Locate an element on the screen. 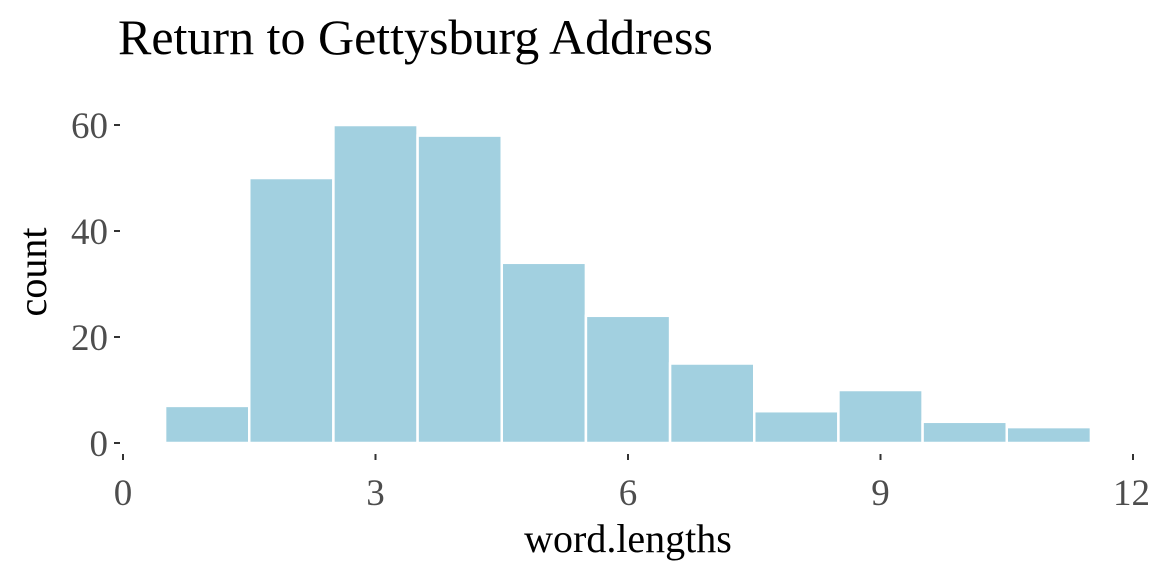  y-tick-label: 20 is located at coordinates (89, 338).